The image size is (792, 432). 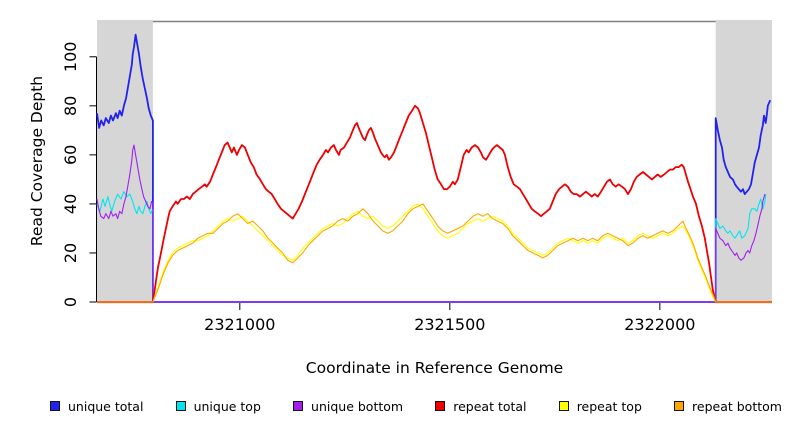 I want to click on legend-label: repeat total, so click(x=490, y=406).